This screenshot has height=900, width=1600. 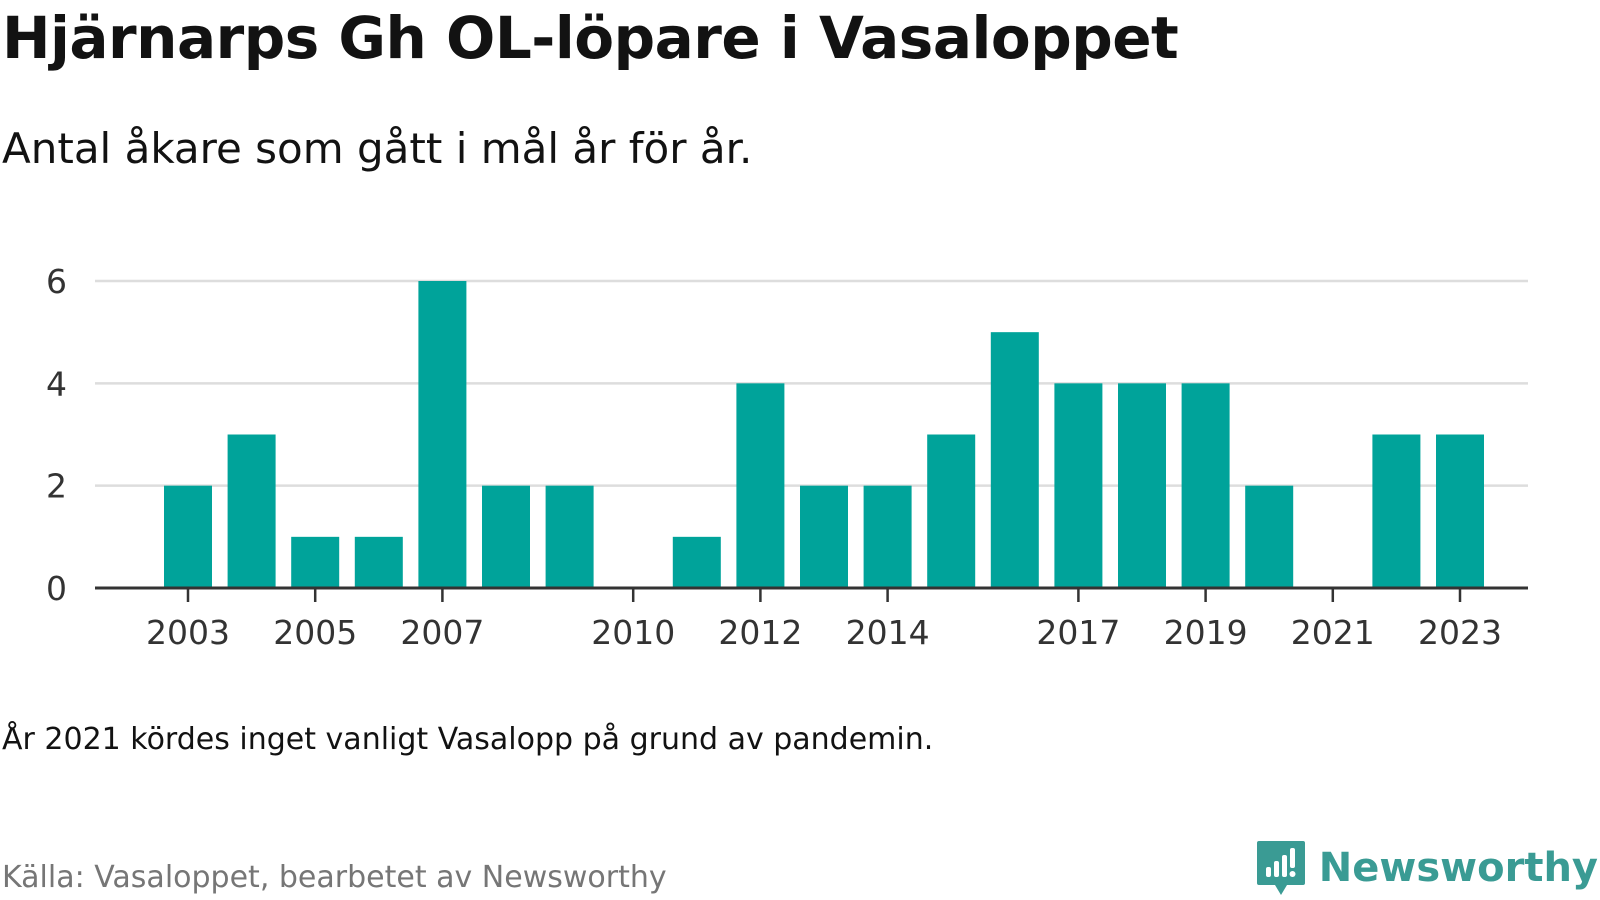 I want to click on brand-logo: Newsworthy, so click(x=1426, y=868).